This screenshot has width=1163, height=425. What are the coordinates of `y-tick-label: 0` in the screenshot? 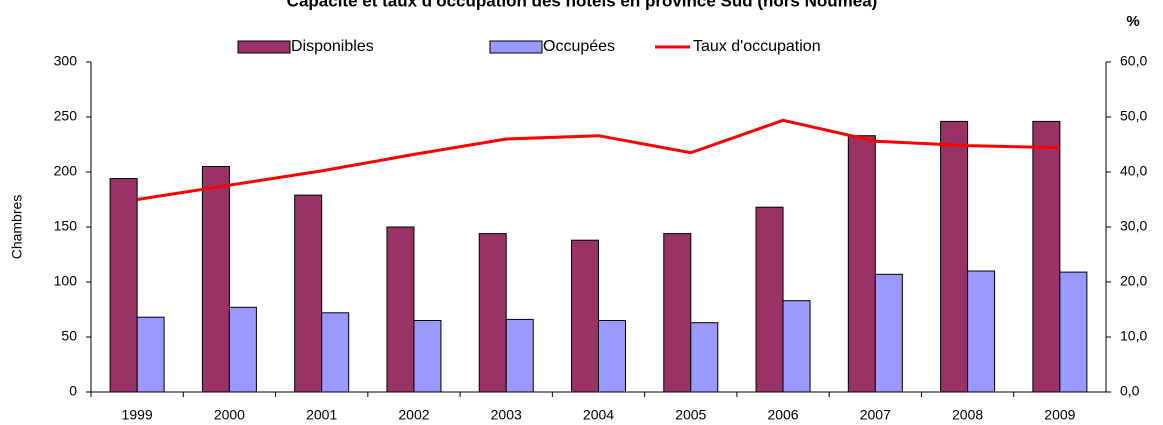 It's located at (73, 391).